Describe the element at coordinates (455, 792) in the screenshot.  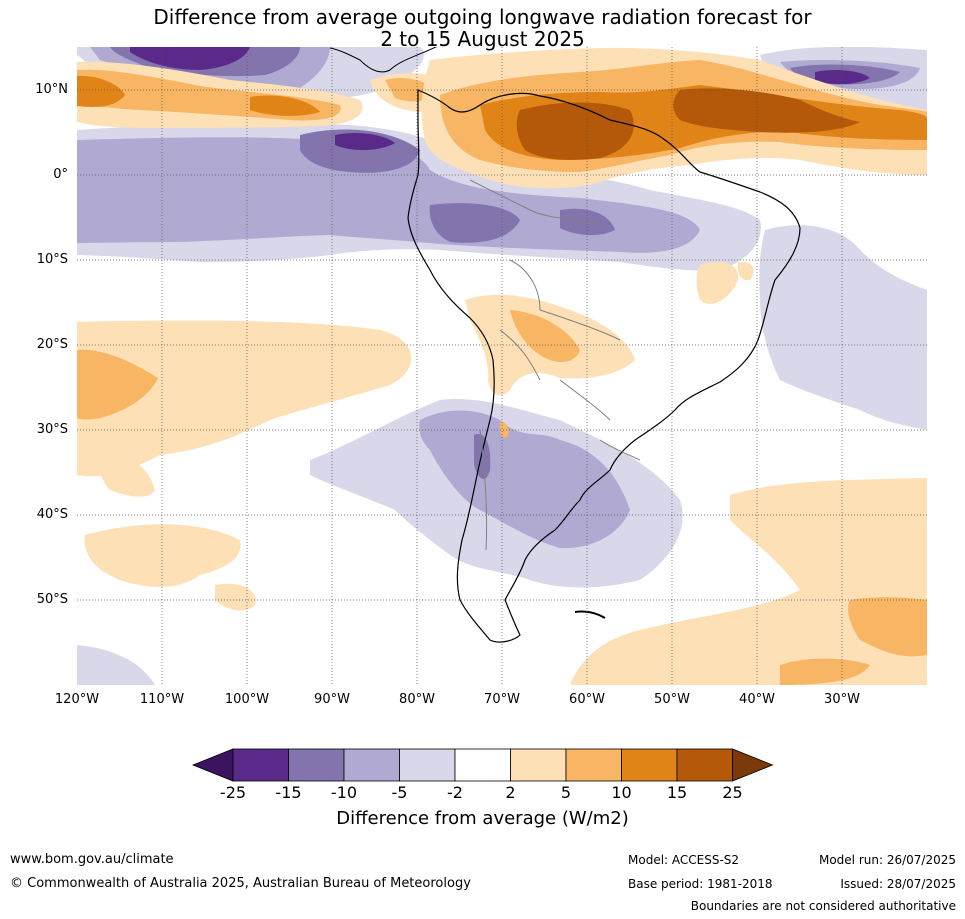
I see `colorbar-tick: -2` at that location.